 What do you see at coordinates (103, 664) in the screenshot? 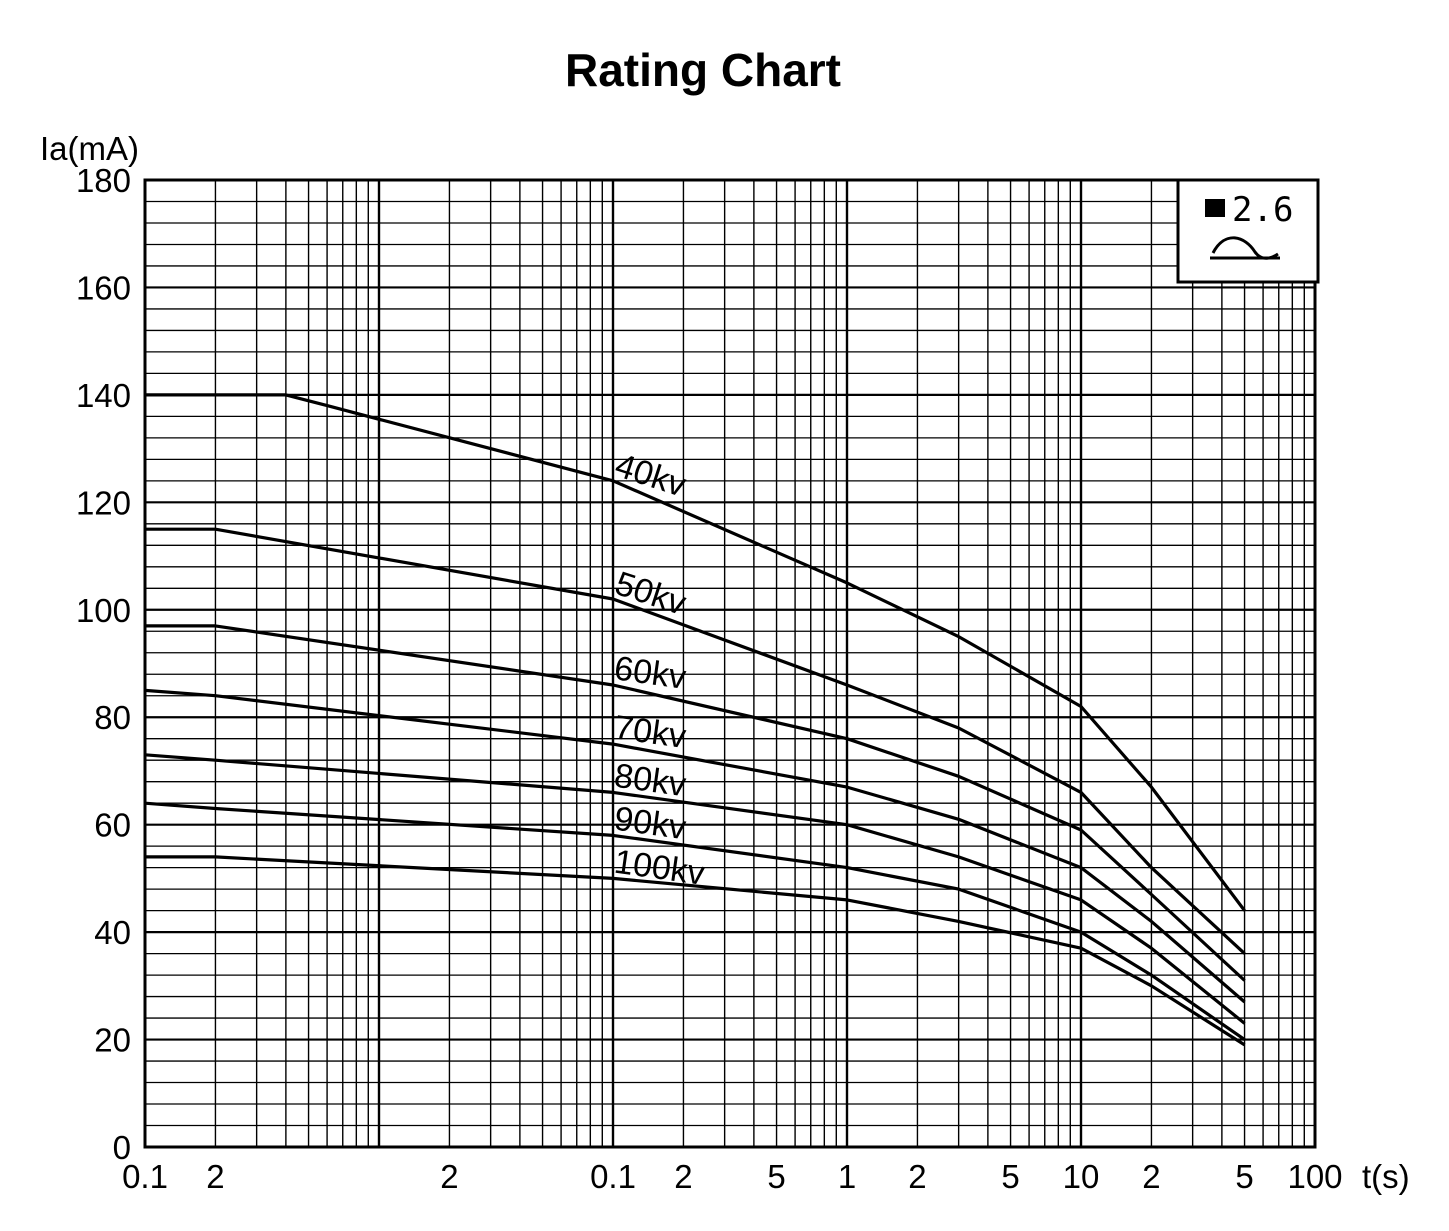
I see `y-tick-labels: 0 20 40 60 80 100 120 140 160 180` at bounding box center [103, 664].